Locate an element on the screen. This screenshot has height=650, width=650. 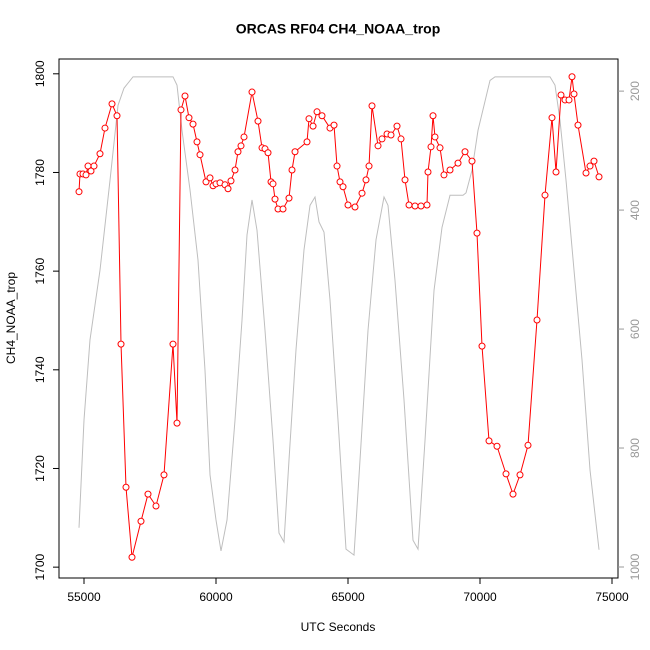
x-axis-label: UTC Seconds is located at coordinates (338, 627).